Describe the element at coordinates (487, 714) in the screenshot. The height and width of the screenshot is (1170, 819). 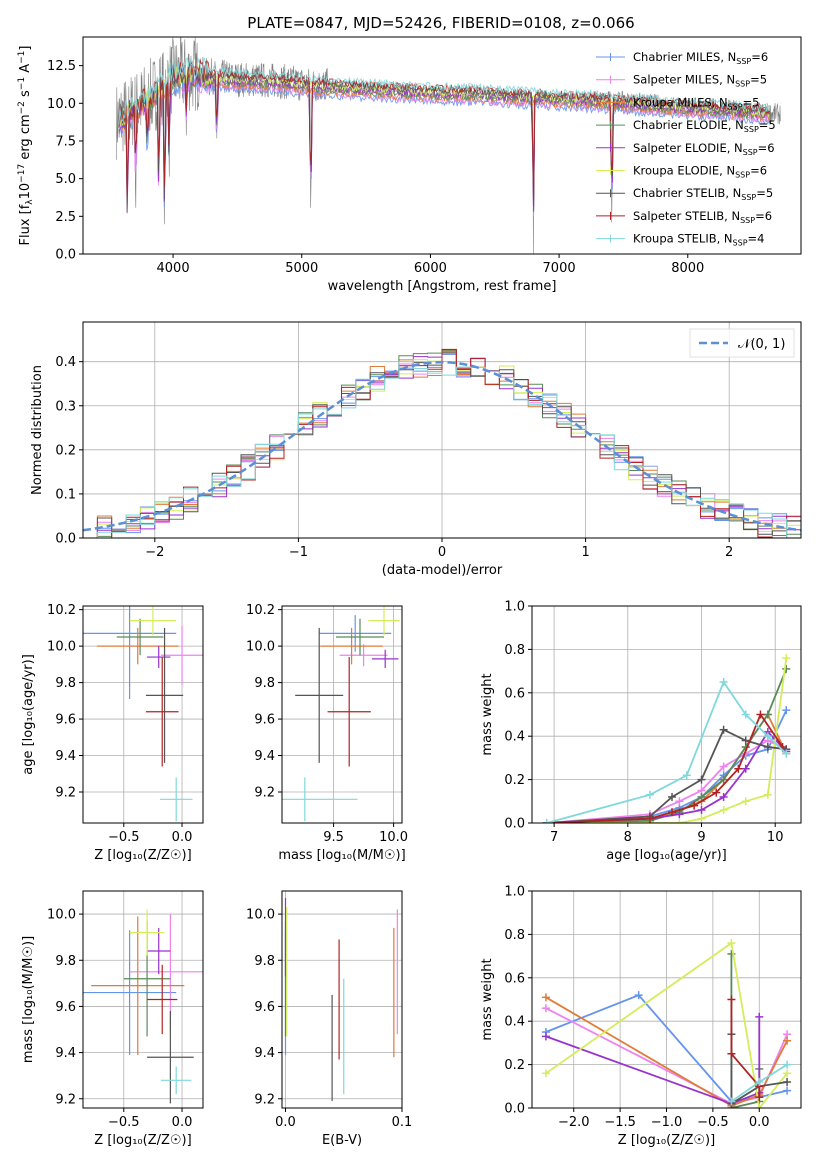
I see `y-axis-label: mass weight` at that location.